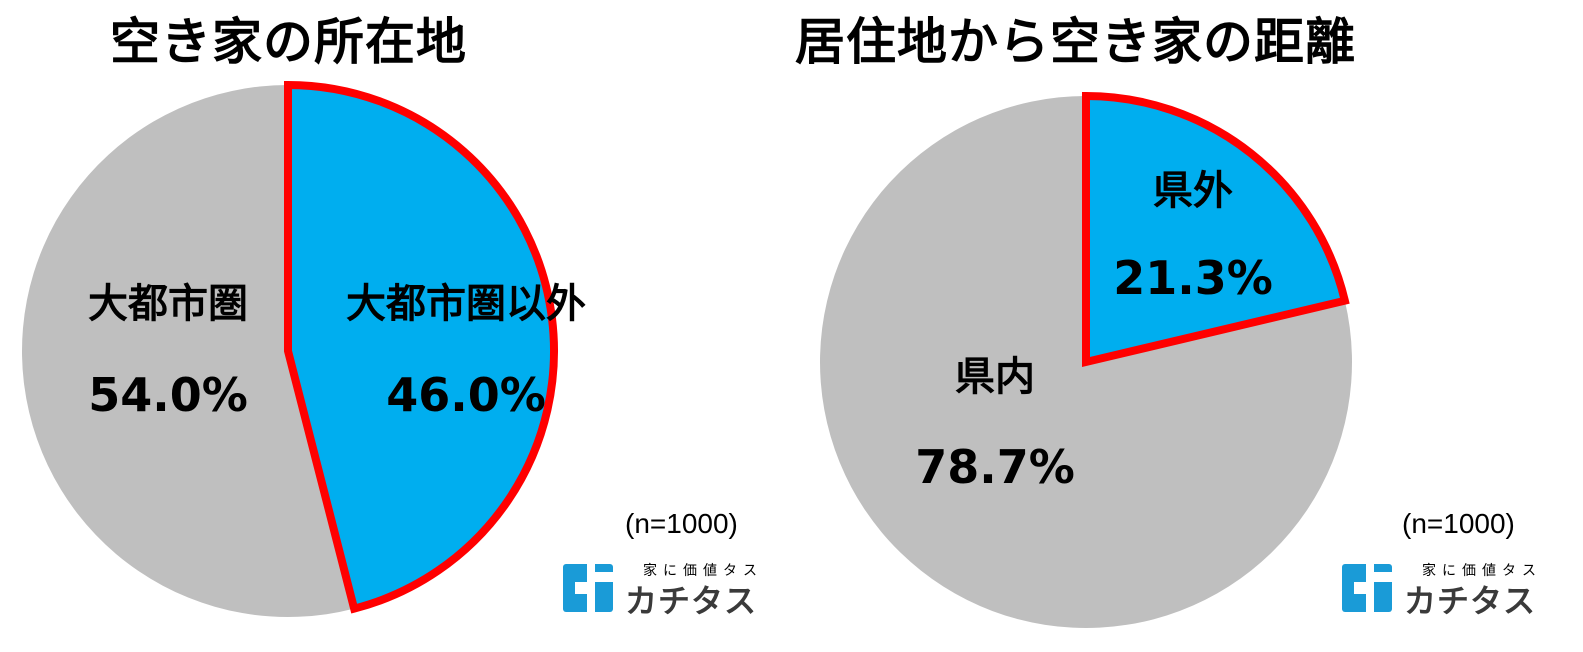 This screenshot has height=652, width=1583. I want to click on sample-size-note-right: (n=1000), so click(1458, 523).